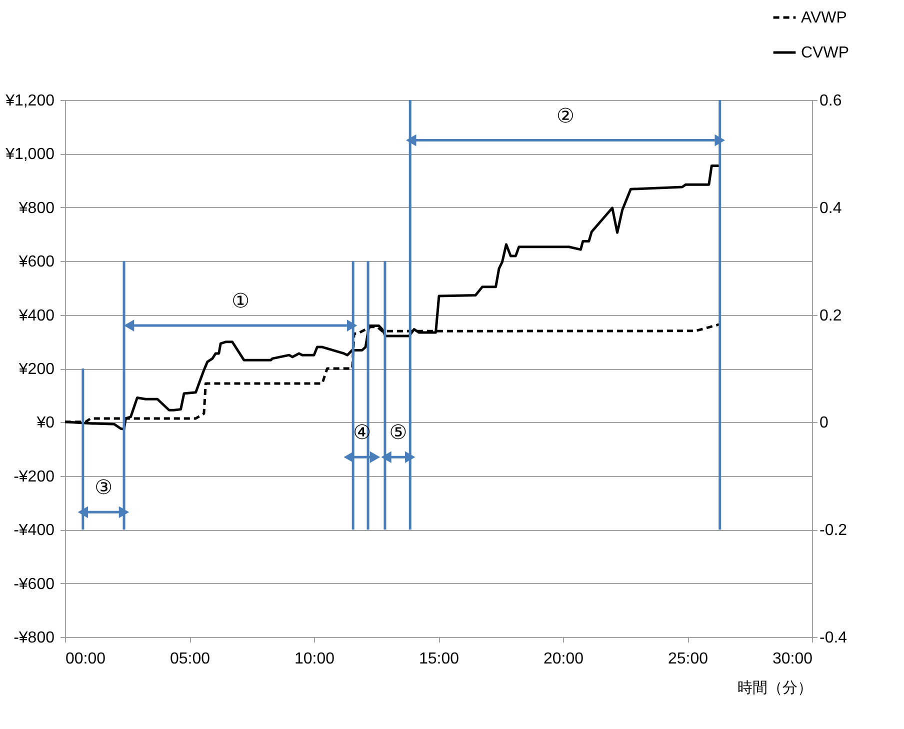 The image size is (904, 729). I want to click on x-axis-title: 時間（分）, so click(775, 688).